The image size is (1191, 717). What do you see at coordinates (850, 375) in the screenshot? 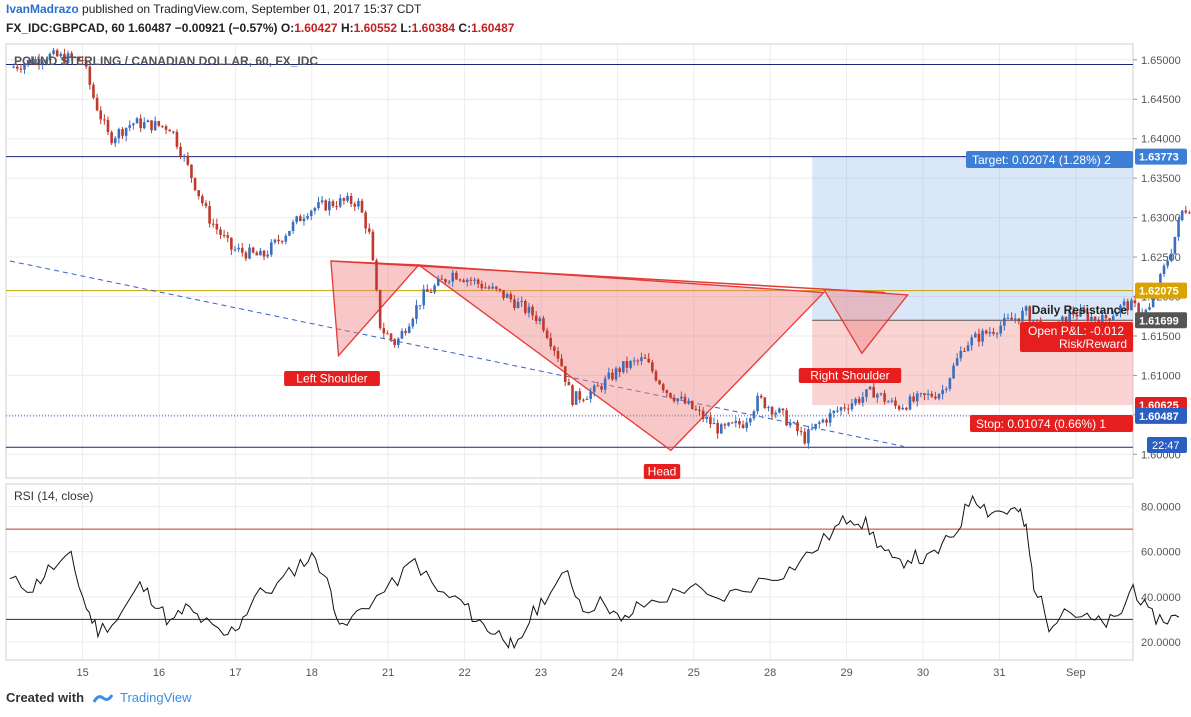
I see `right-shoulder-label-bg` at bounding box center [850, 375].